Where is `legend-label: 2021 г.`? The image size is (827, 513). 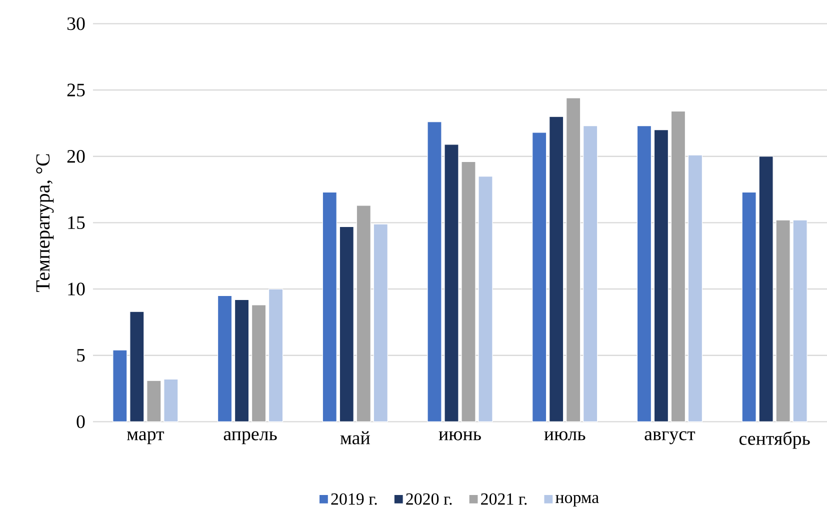 legend-label: 2021 г. is located at coordinates (504, 499).